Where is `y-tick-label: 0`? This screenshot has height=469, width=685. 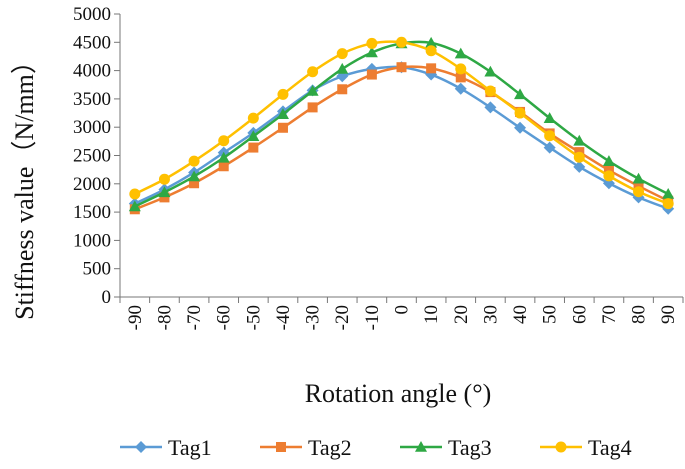 y-tick-label: 0 is located at coordinates (107, 297).